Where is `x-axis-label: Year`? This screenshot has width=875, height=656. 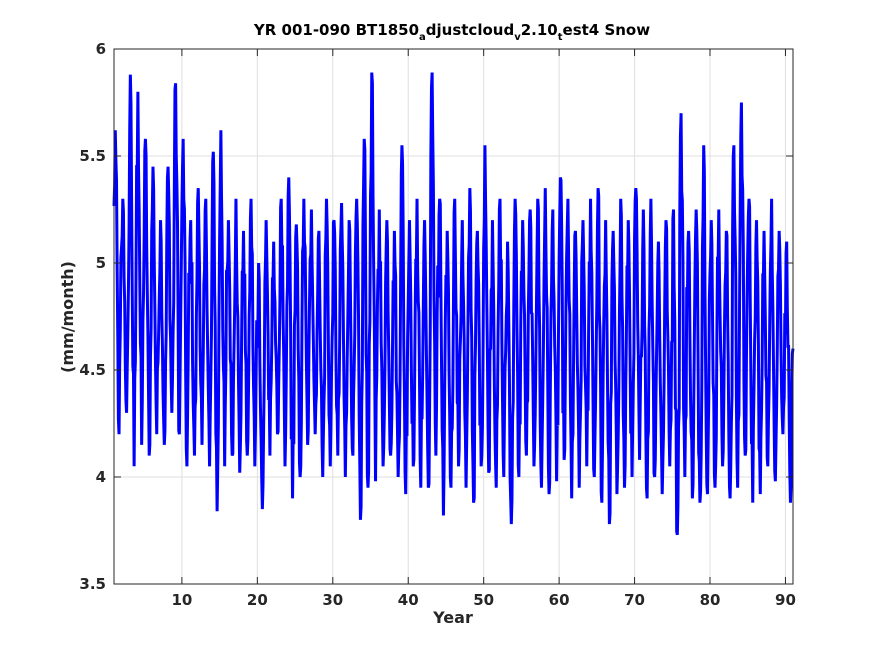
x-axis-label: Year is located at coordinates (452, 617).